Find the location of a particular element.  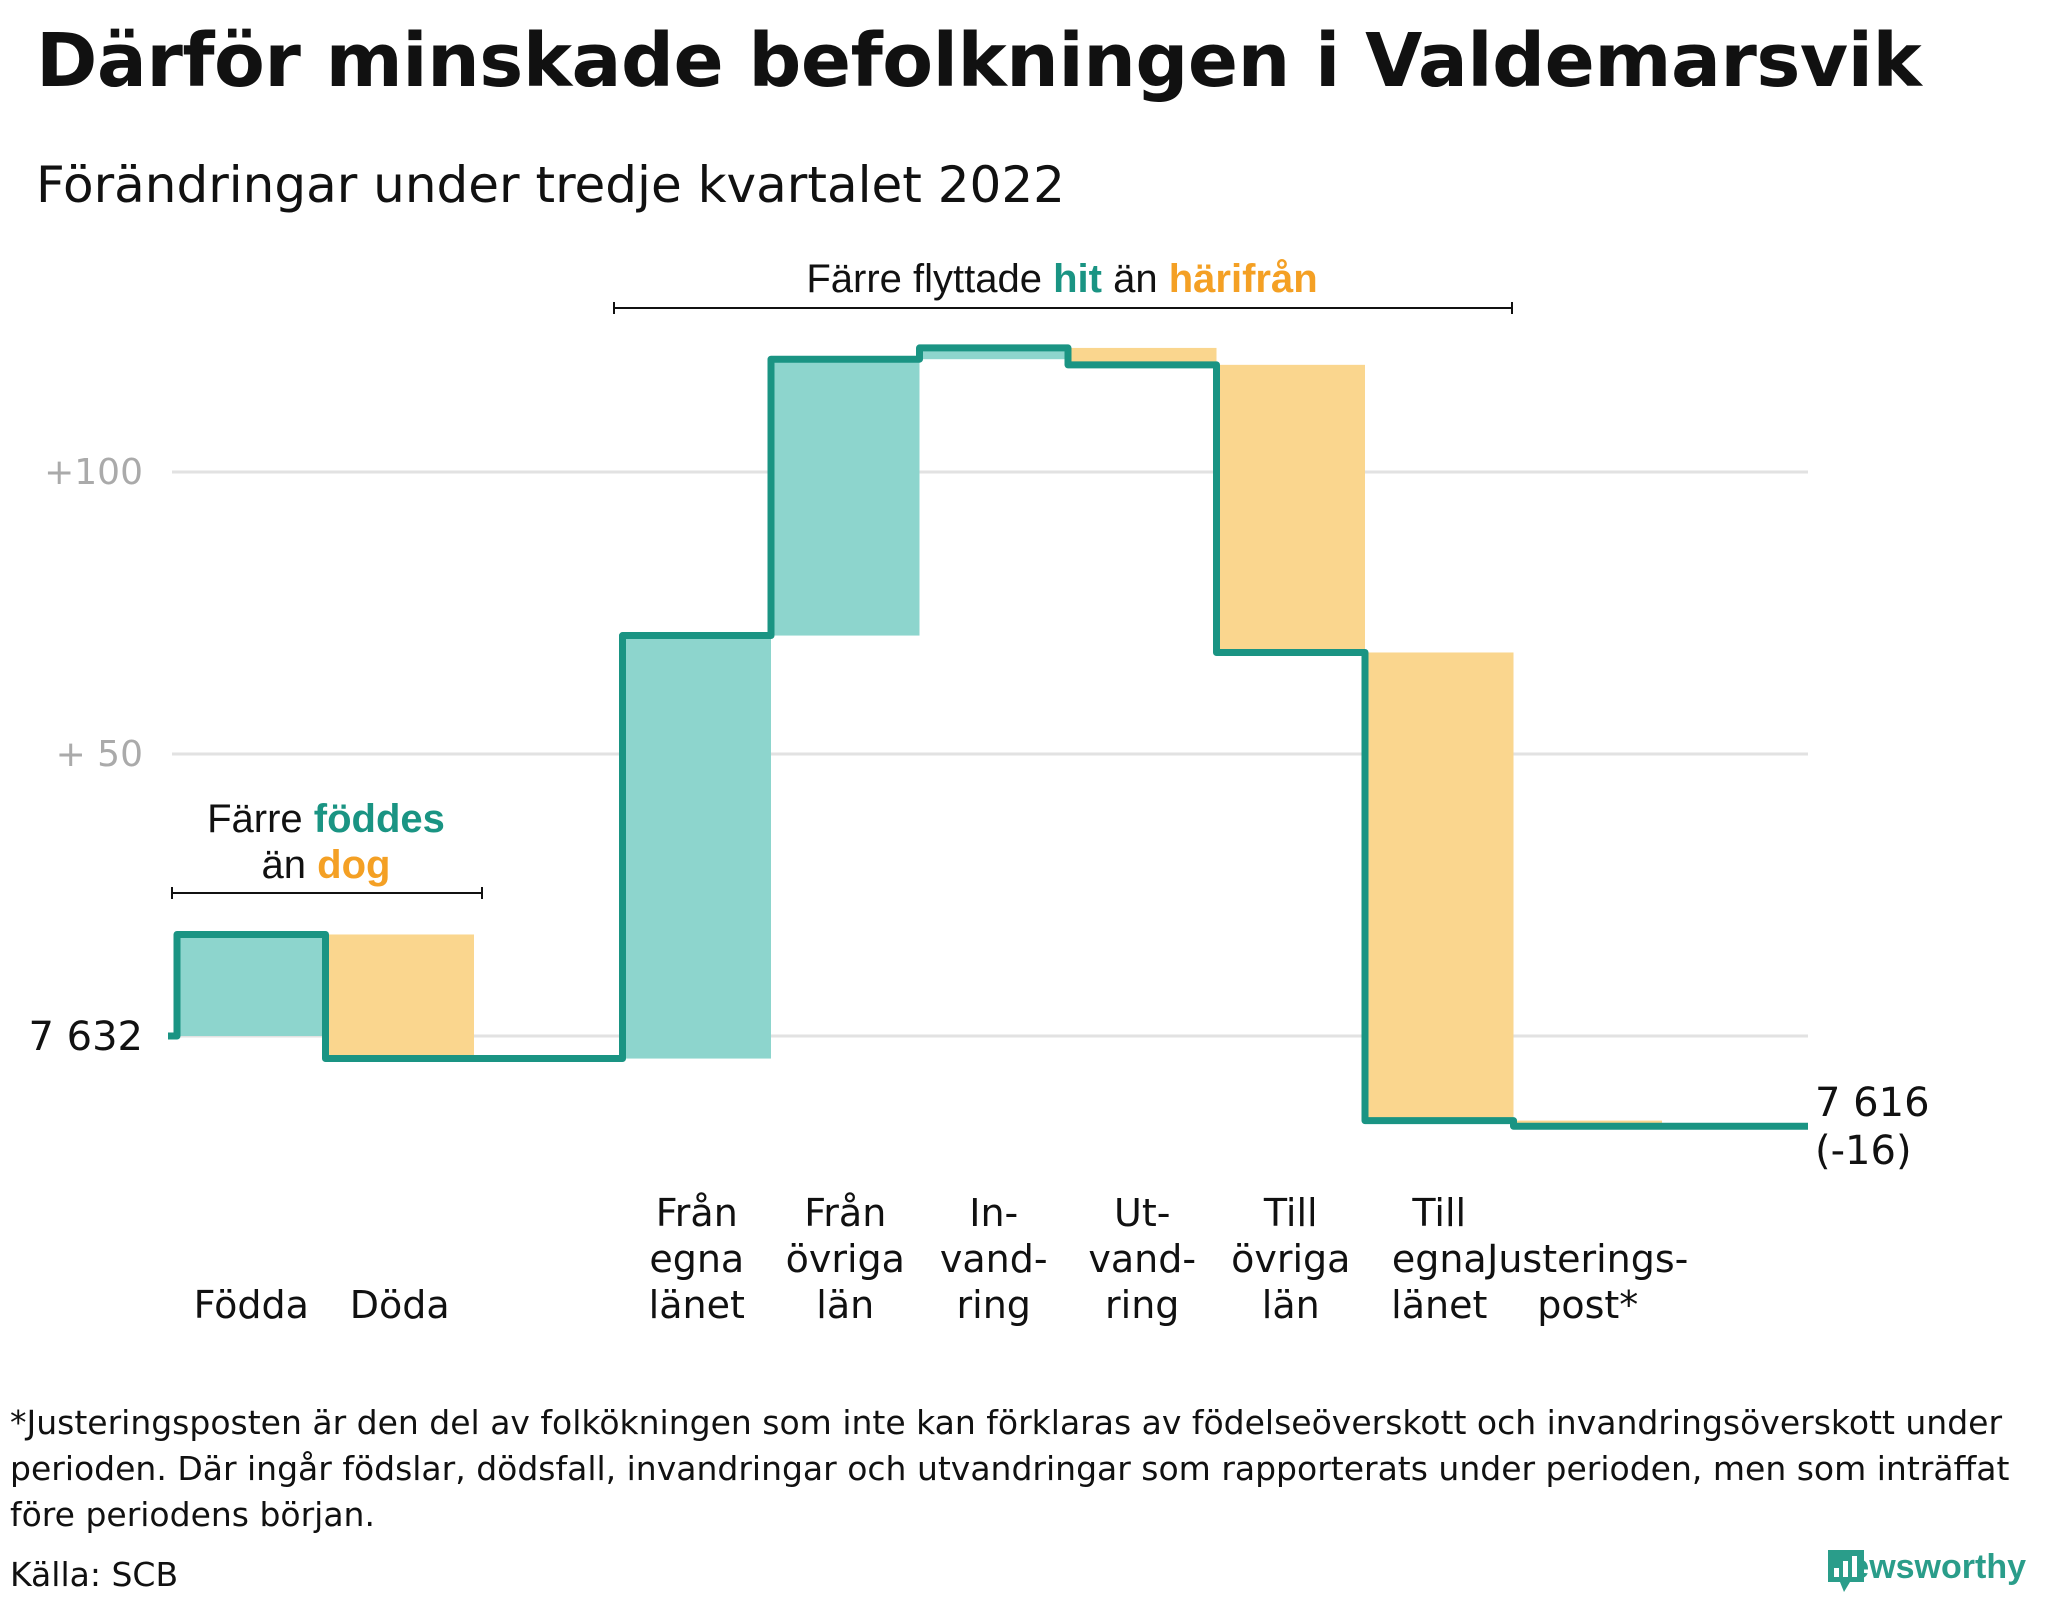

chart-subtitle: Förändringar under tredje kvartalet 2022 is located at coordinates (550, 185).